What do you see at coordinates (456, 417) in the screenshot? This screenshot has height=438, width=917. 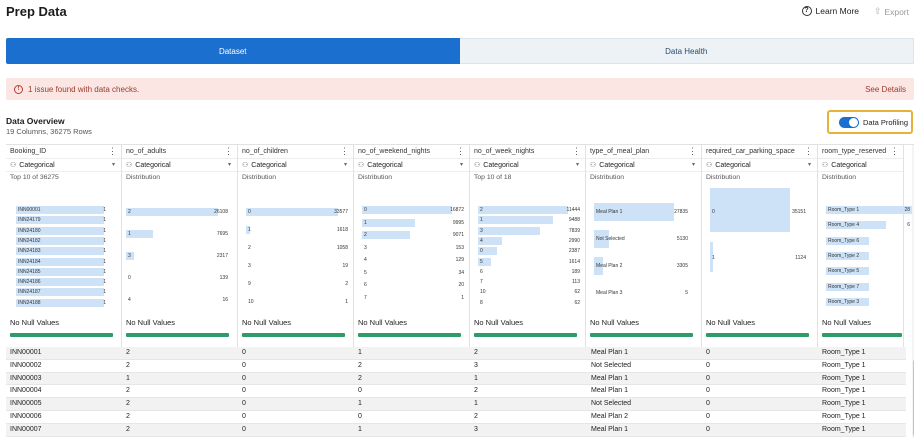 I see `table-row: INN00006 2 0 0 2 Meal Plan 2 0 Room_Type 1` at bounding box center [456, 417].